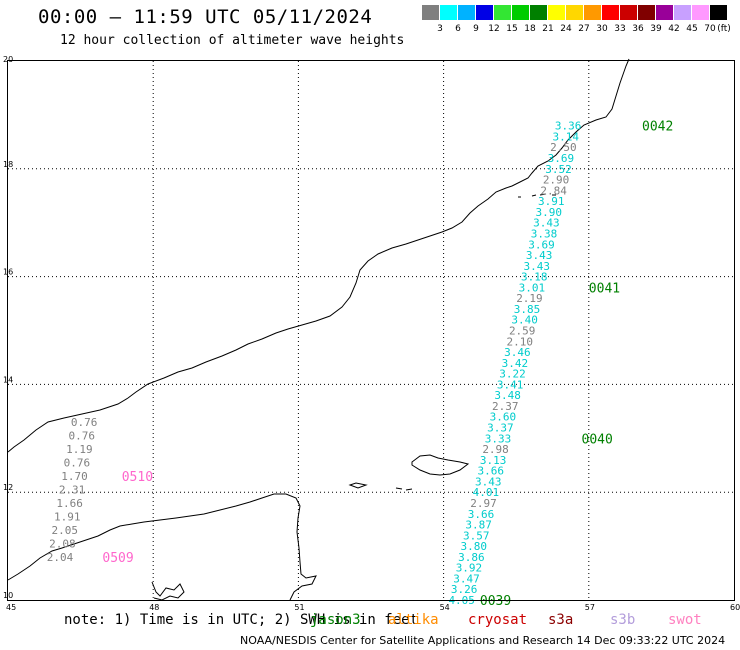 This screenshot has height=650, width=740. Describe the element at coordinates (548, 29) in the screenshot. I see `legend-label: 21` at that location.